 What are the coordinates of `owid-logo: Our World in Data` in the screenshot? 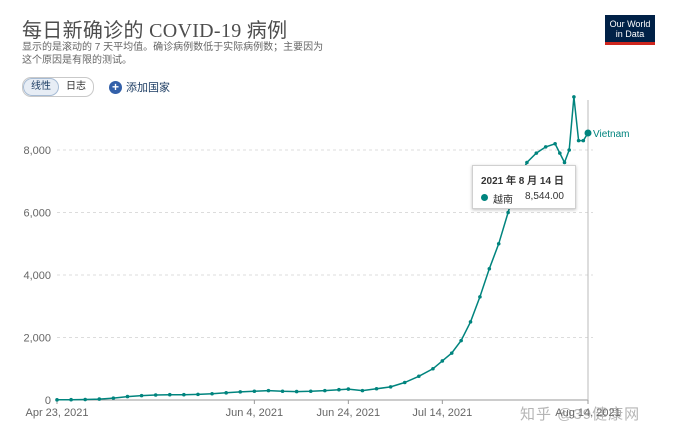 It's located at (630, 30).